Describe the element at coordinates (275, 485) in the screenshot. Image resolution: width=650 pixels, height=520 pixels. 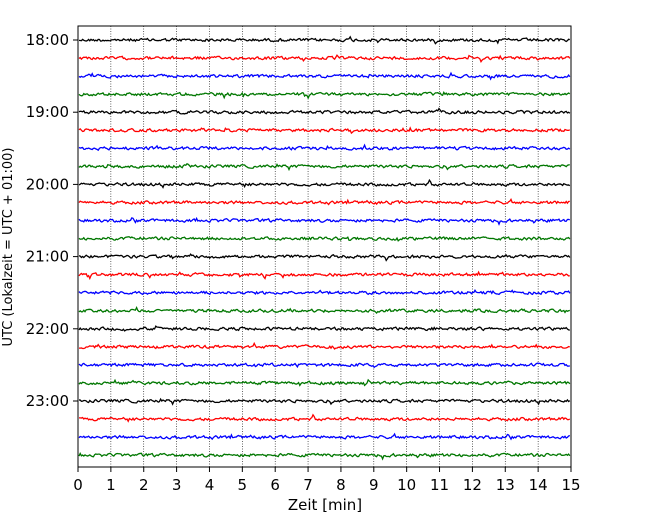
I see `x-tick-label-6: 6` at that location.